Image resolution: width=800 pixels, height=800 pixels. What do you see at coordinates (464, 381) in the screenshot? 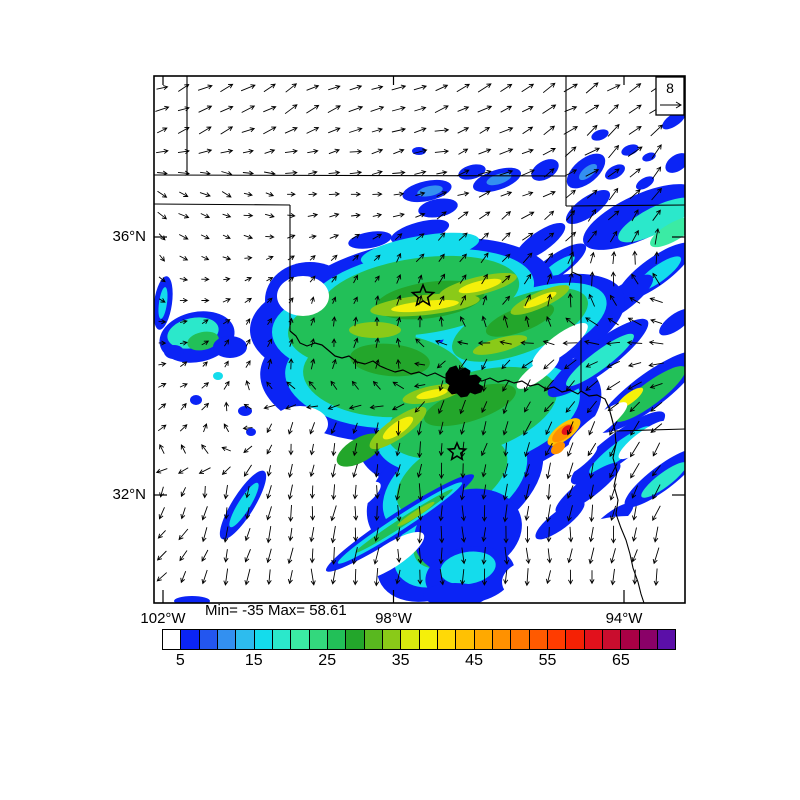
I see `lake-shape` at bounding box center [464, 381].